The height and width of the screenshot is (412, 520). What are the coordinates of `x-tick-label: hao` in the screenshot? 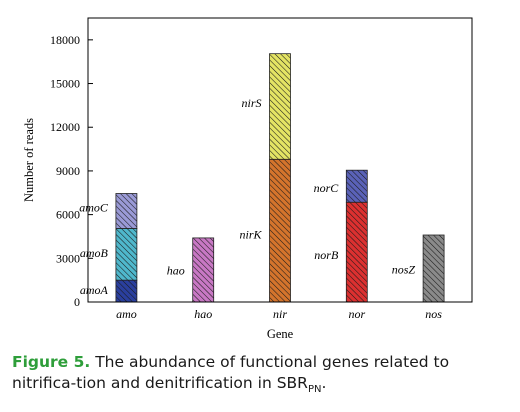 It's located at (203, 314).